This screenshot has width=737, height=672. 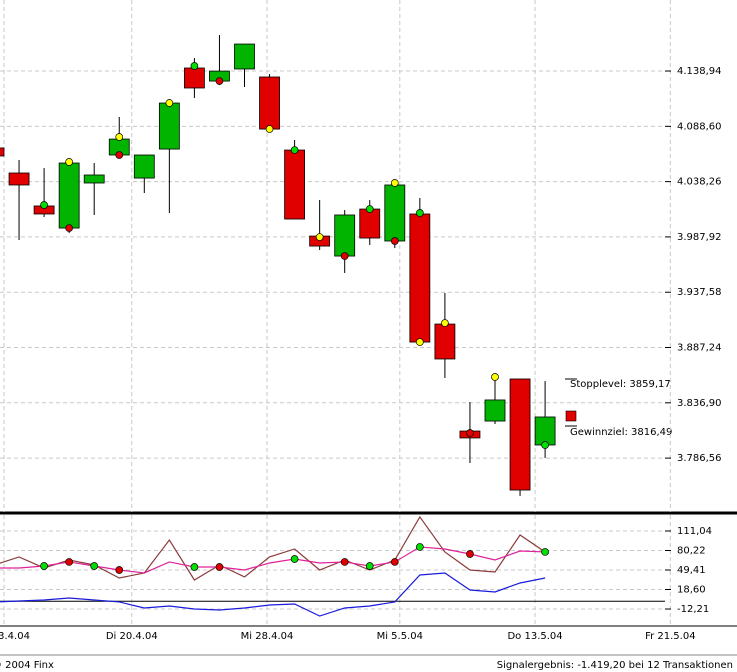 What do you see at coordinates (620, 384) in the screenshot?
I see `annotation: Stopplevel: 3859,17` at bounding box center [620, 384].